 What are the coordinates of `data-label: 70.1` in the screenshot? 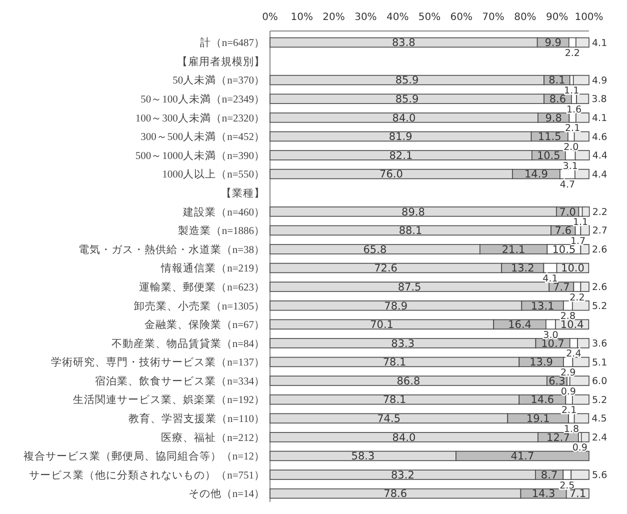 It's located at (382, 325).